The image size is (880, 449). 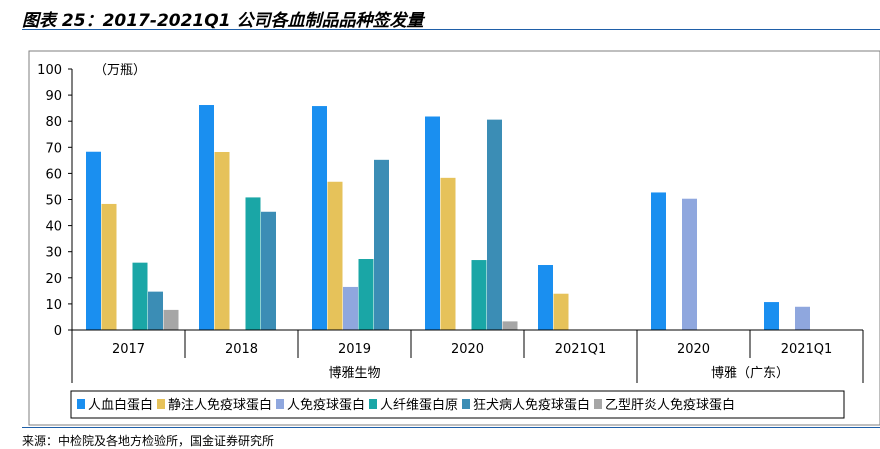 I want to click on legend-label: 狂犬病人免疫球蛋白, so click(x=531, y=405).